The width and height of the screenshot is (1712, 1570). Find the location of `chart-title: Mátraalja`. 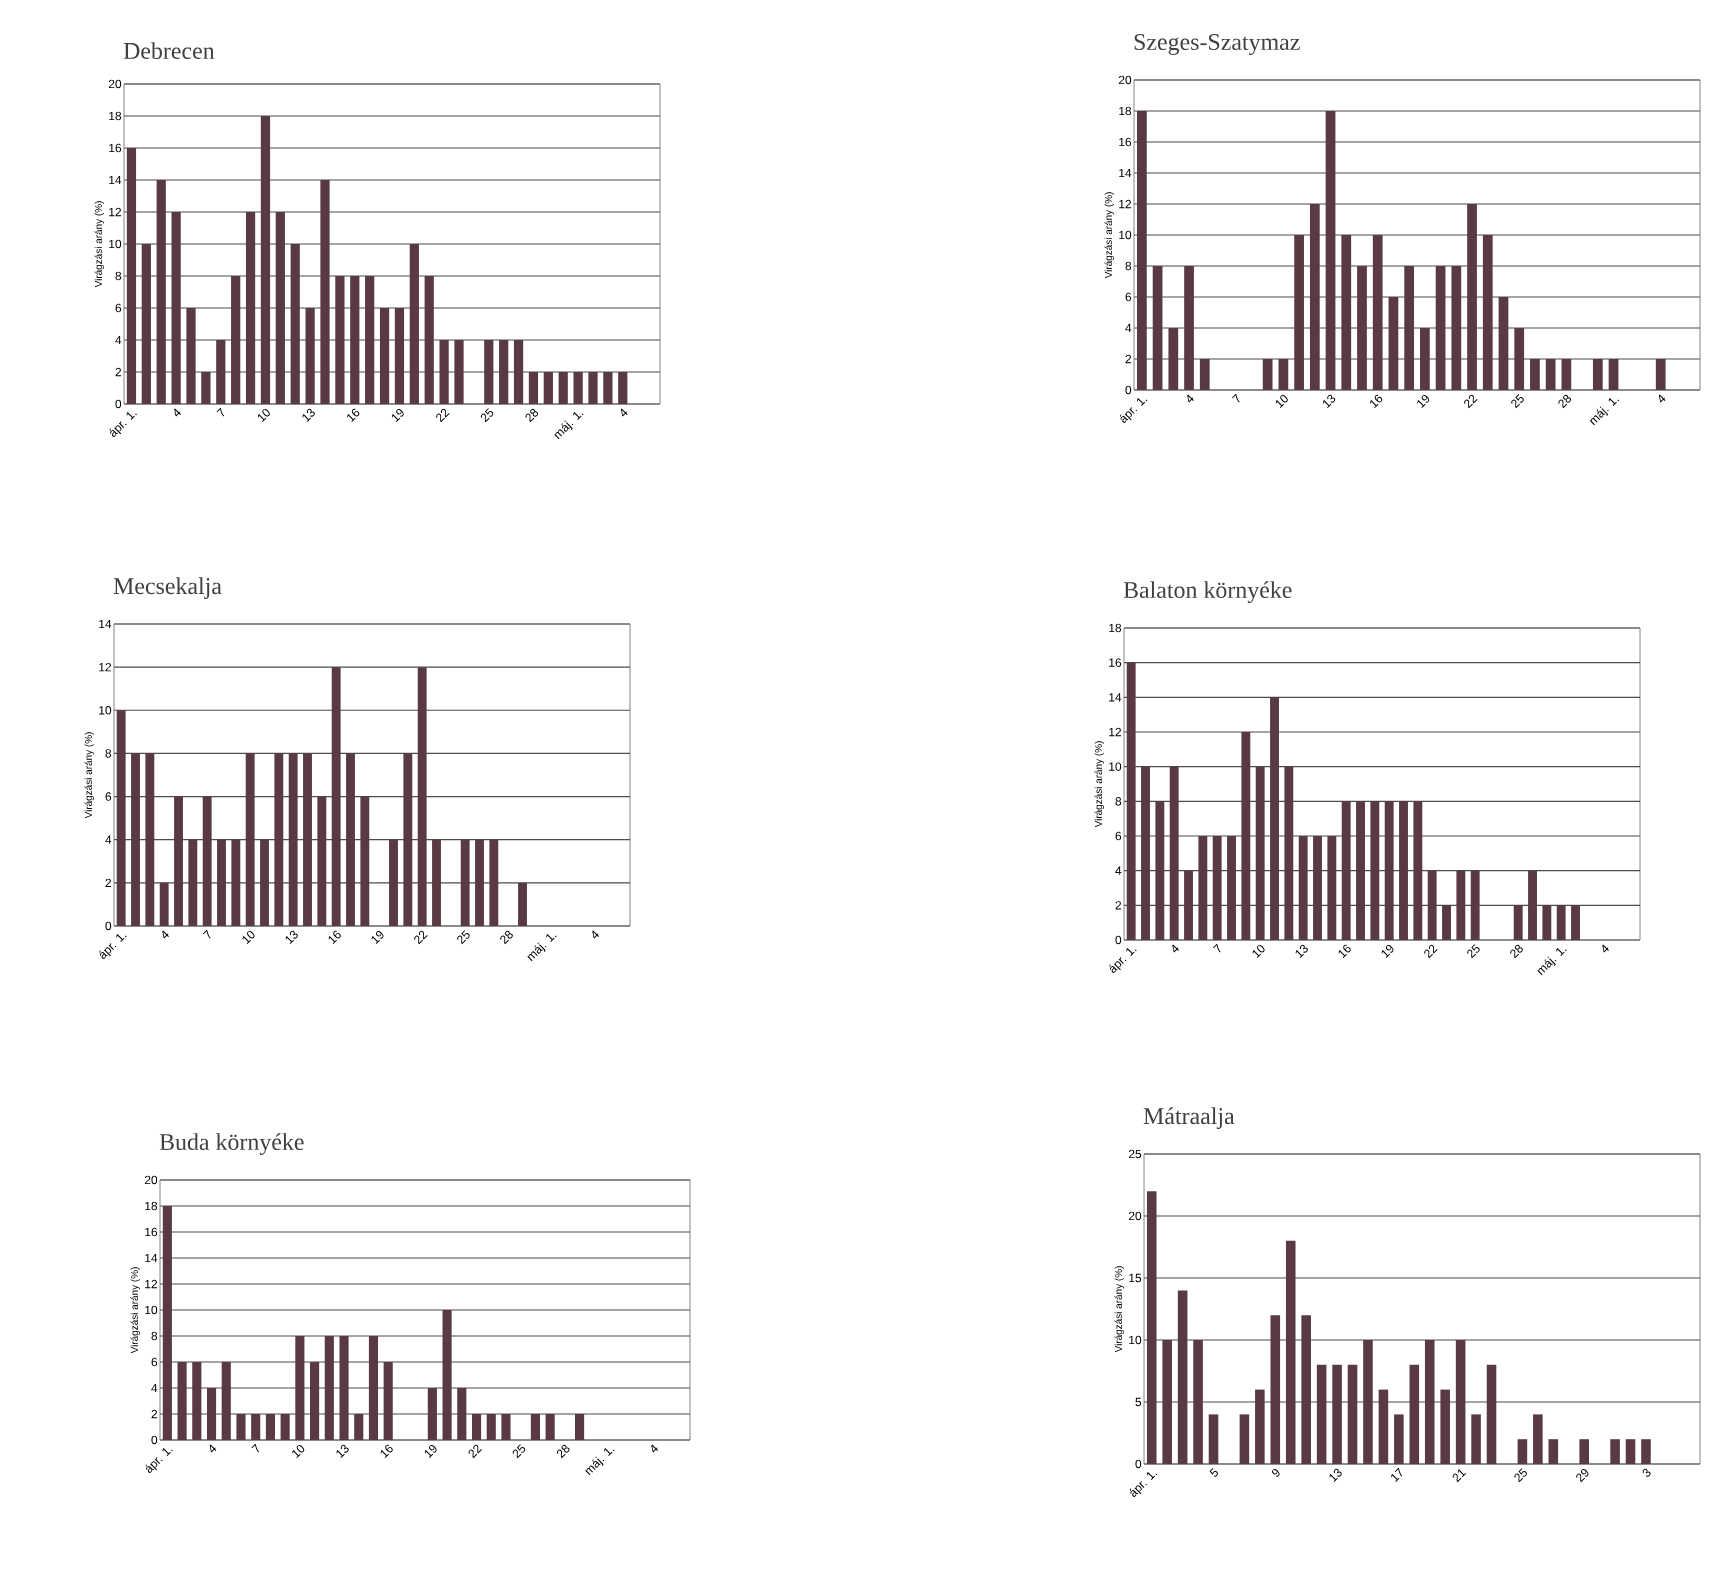

chart-title: Mátraalja is located at coordinates (1189, 1118).